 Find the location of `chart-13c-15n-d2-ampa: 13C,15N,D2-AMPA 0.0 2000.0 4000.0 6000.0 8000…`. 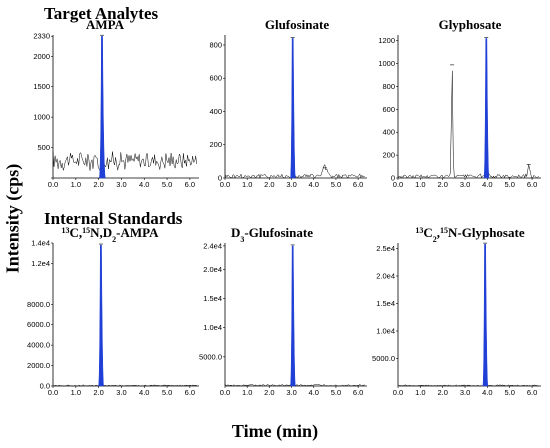

chart-13c-15n-d2-ampa: 13C,15N,D2-AMPA 0.0 2000.0 4000.0 6000.0 8000… is located at coordinates (113, 311).